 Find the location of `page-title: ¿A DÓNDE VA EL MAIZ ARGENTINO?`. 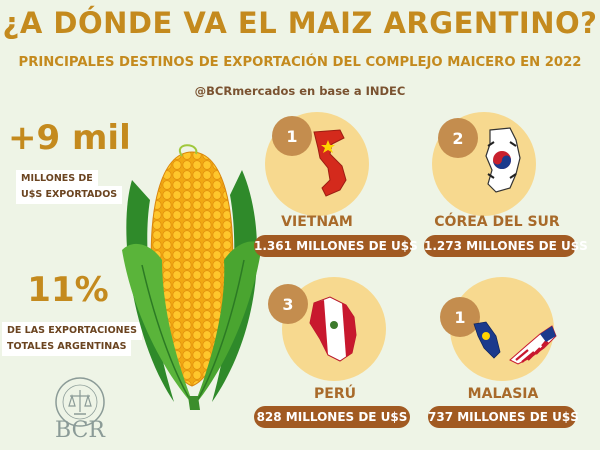

page-title: ¿A DÓNDE VA EL MAIZ ARGENTINO? is located at coordinates (300, 23).